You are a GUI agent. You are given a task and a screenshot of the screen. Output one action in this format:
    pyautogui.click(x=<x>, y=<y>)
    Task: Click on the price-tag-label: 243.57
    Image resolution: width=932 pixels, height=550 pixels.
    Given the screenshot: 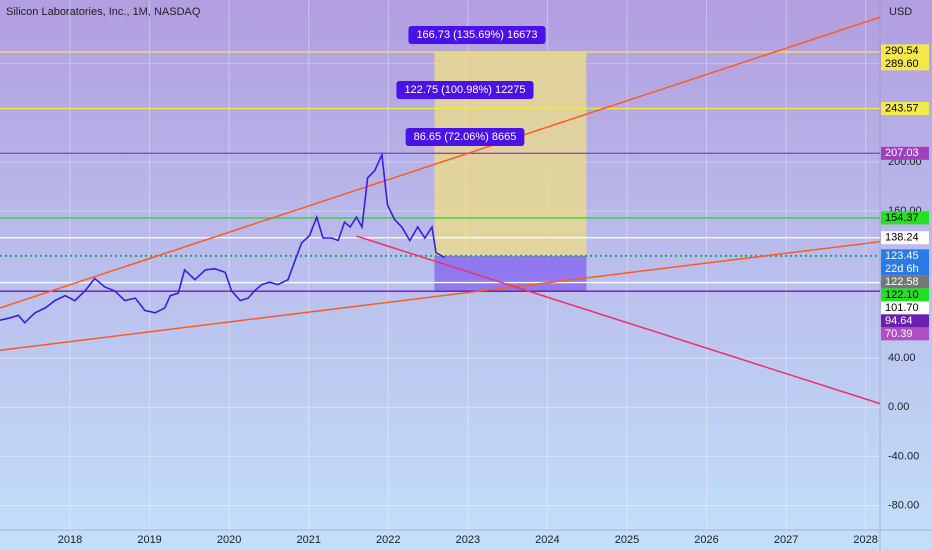 What is the action you would take?
    pyautogui.click(x=902, y=108)
    